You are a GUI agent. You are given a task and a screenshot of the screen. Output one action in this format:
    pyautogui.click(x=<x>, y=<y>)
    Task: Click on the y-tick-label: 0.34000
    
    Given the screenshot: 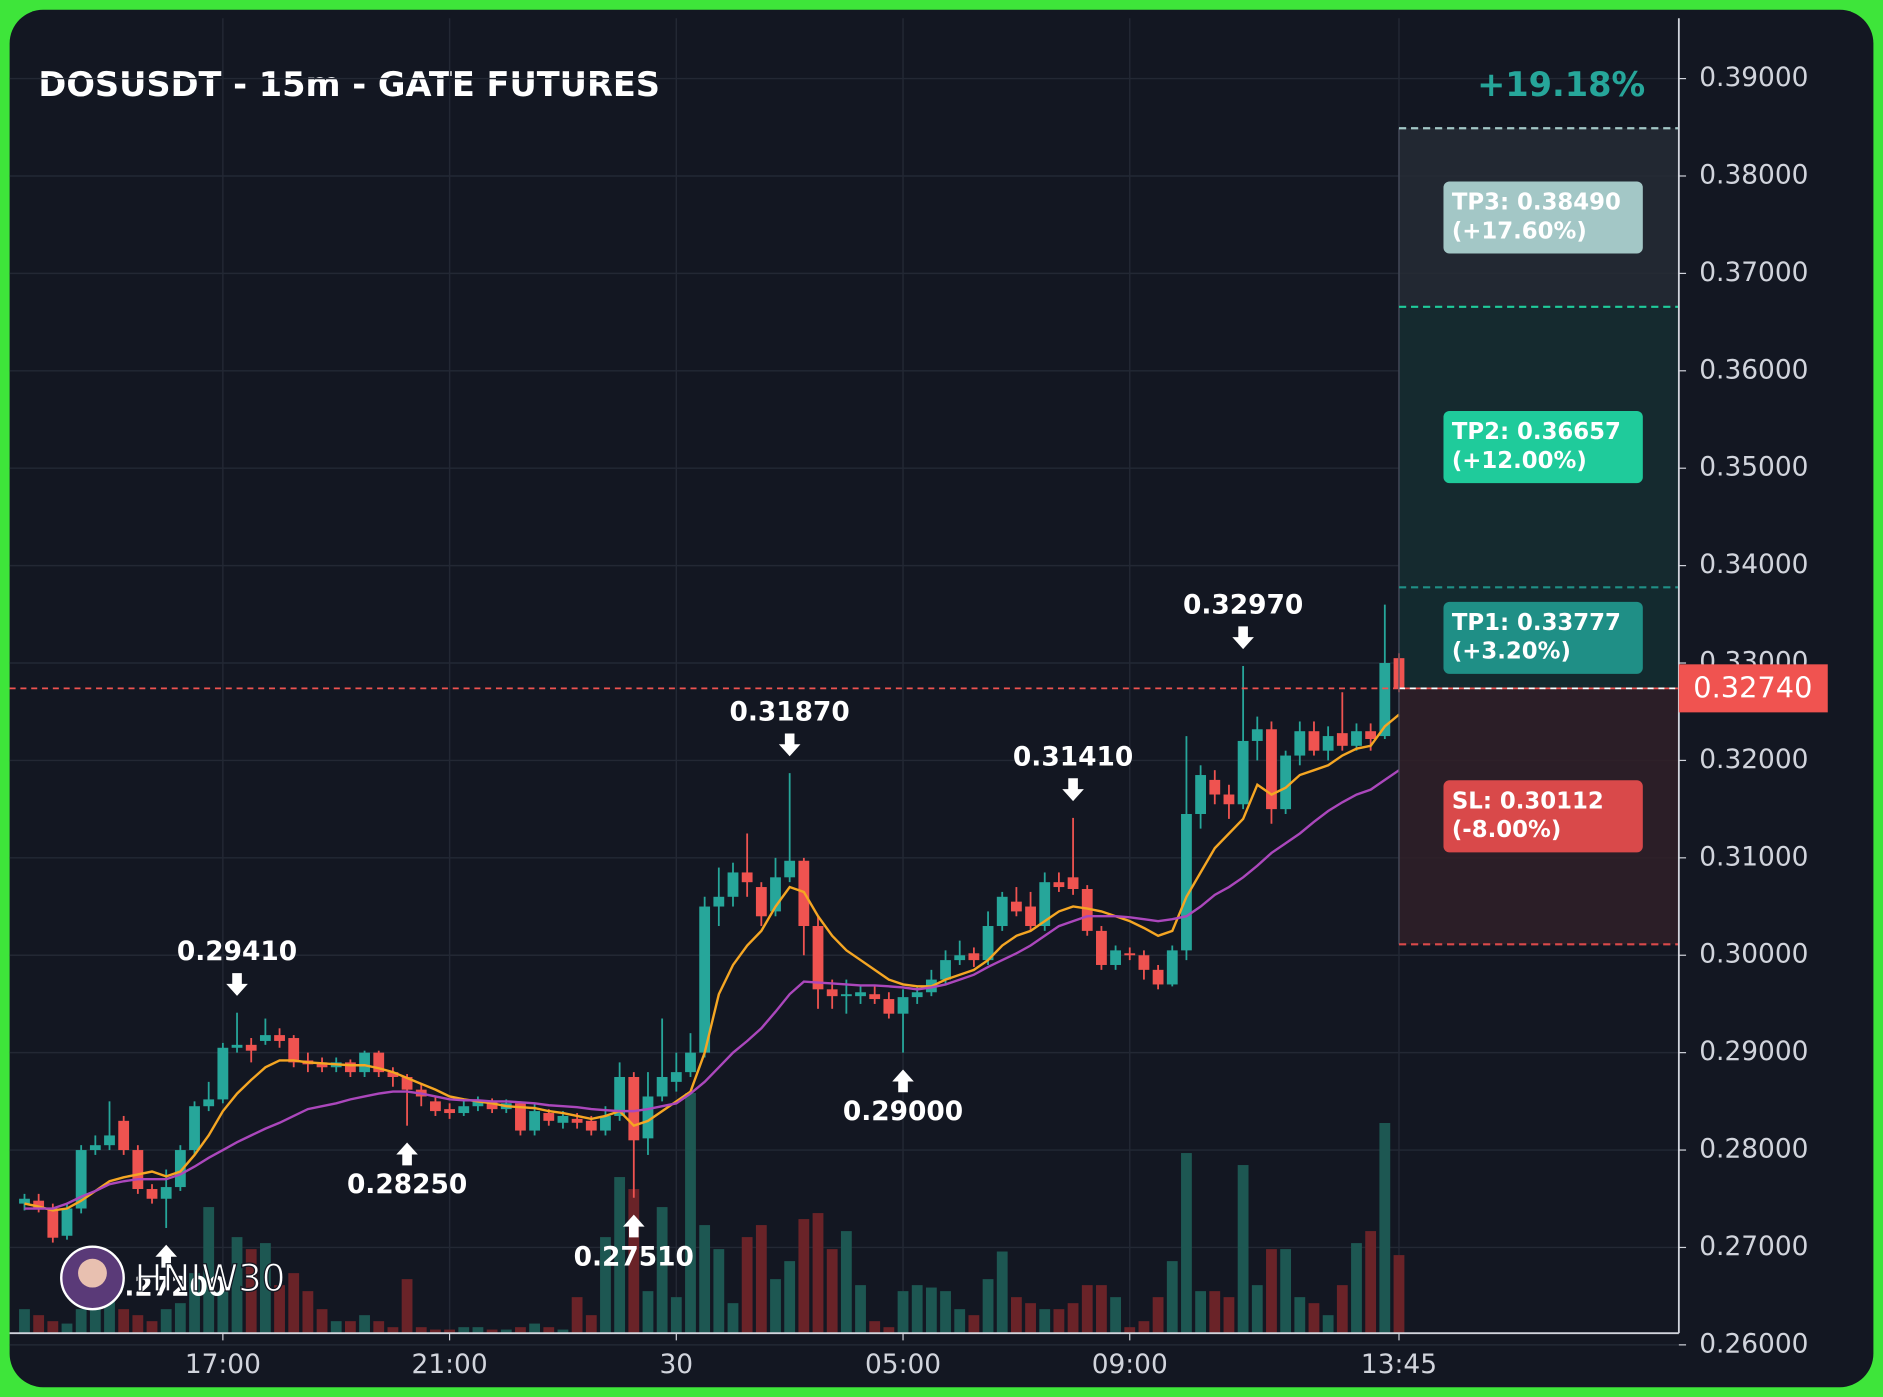 What is the action you would take?
    pyautogui.click(x=1753, y=564)
    